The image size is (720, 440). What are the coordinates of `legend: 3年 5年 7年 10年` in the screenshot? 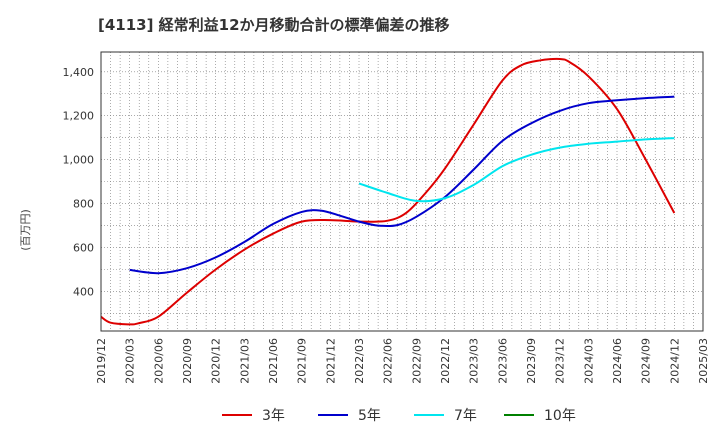 It's located at (360, 415).